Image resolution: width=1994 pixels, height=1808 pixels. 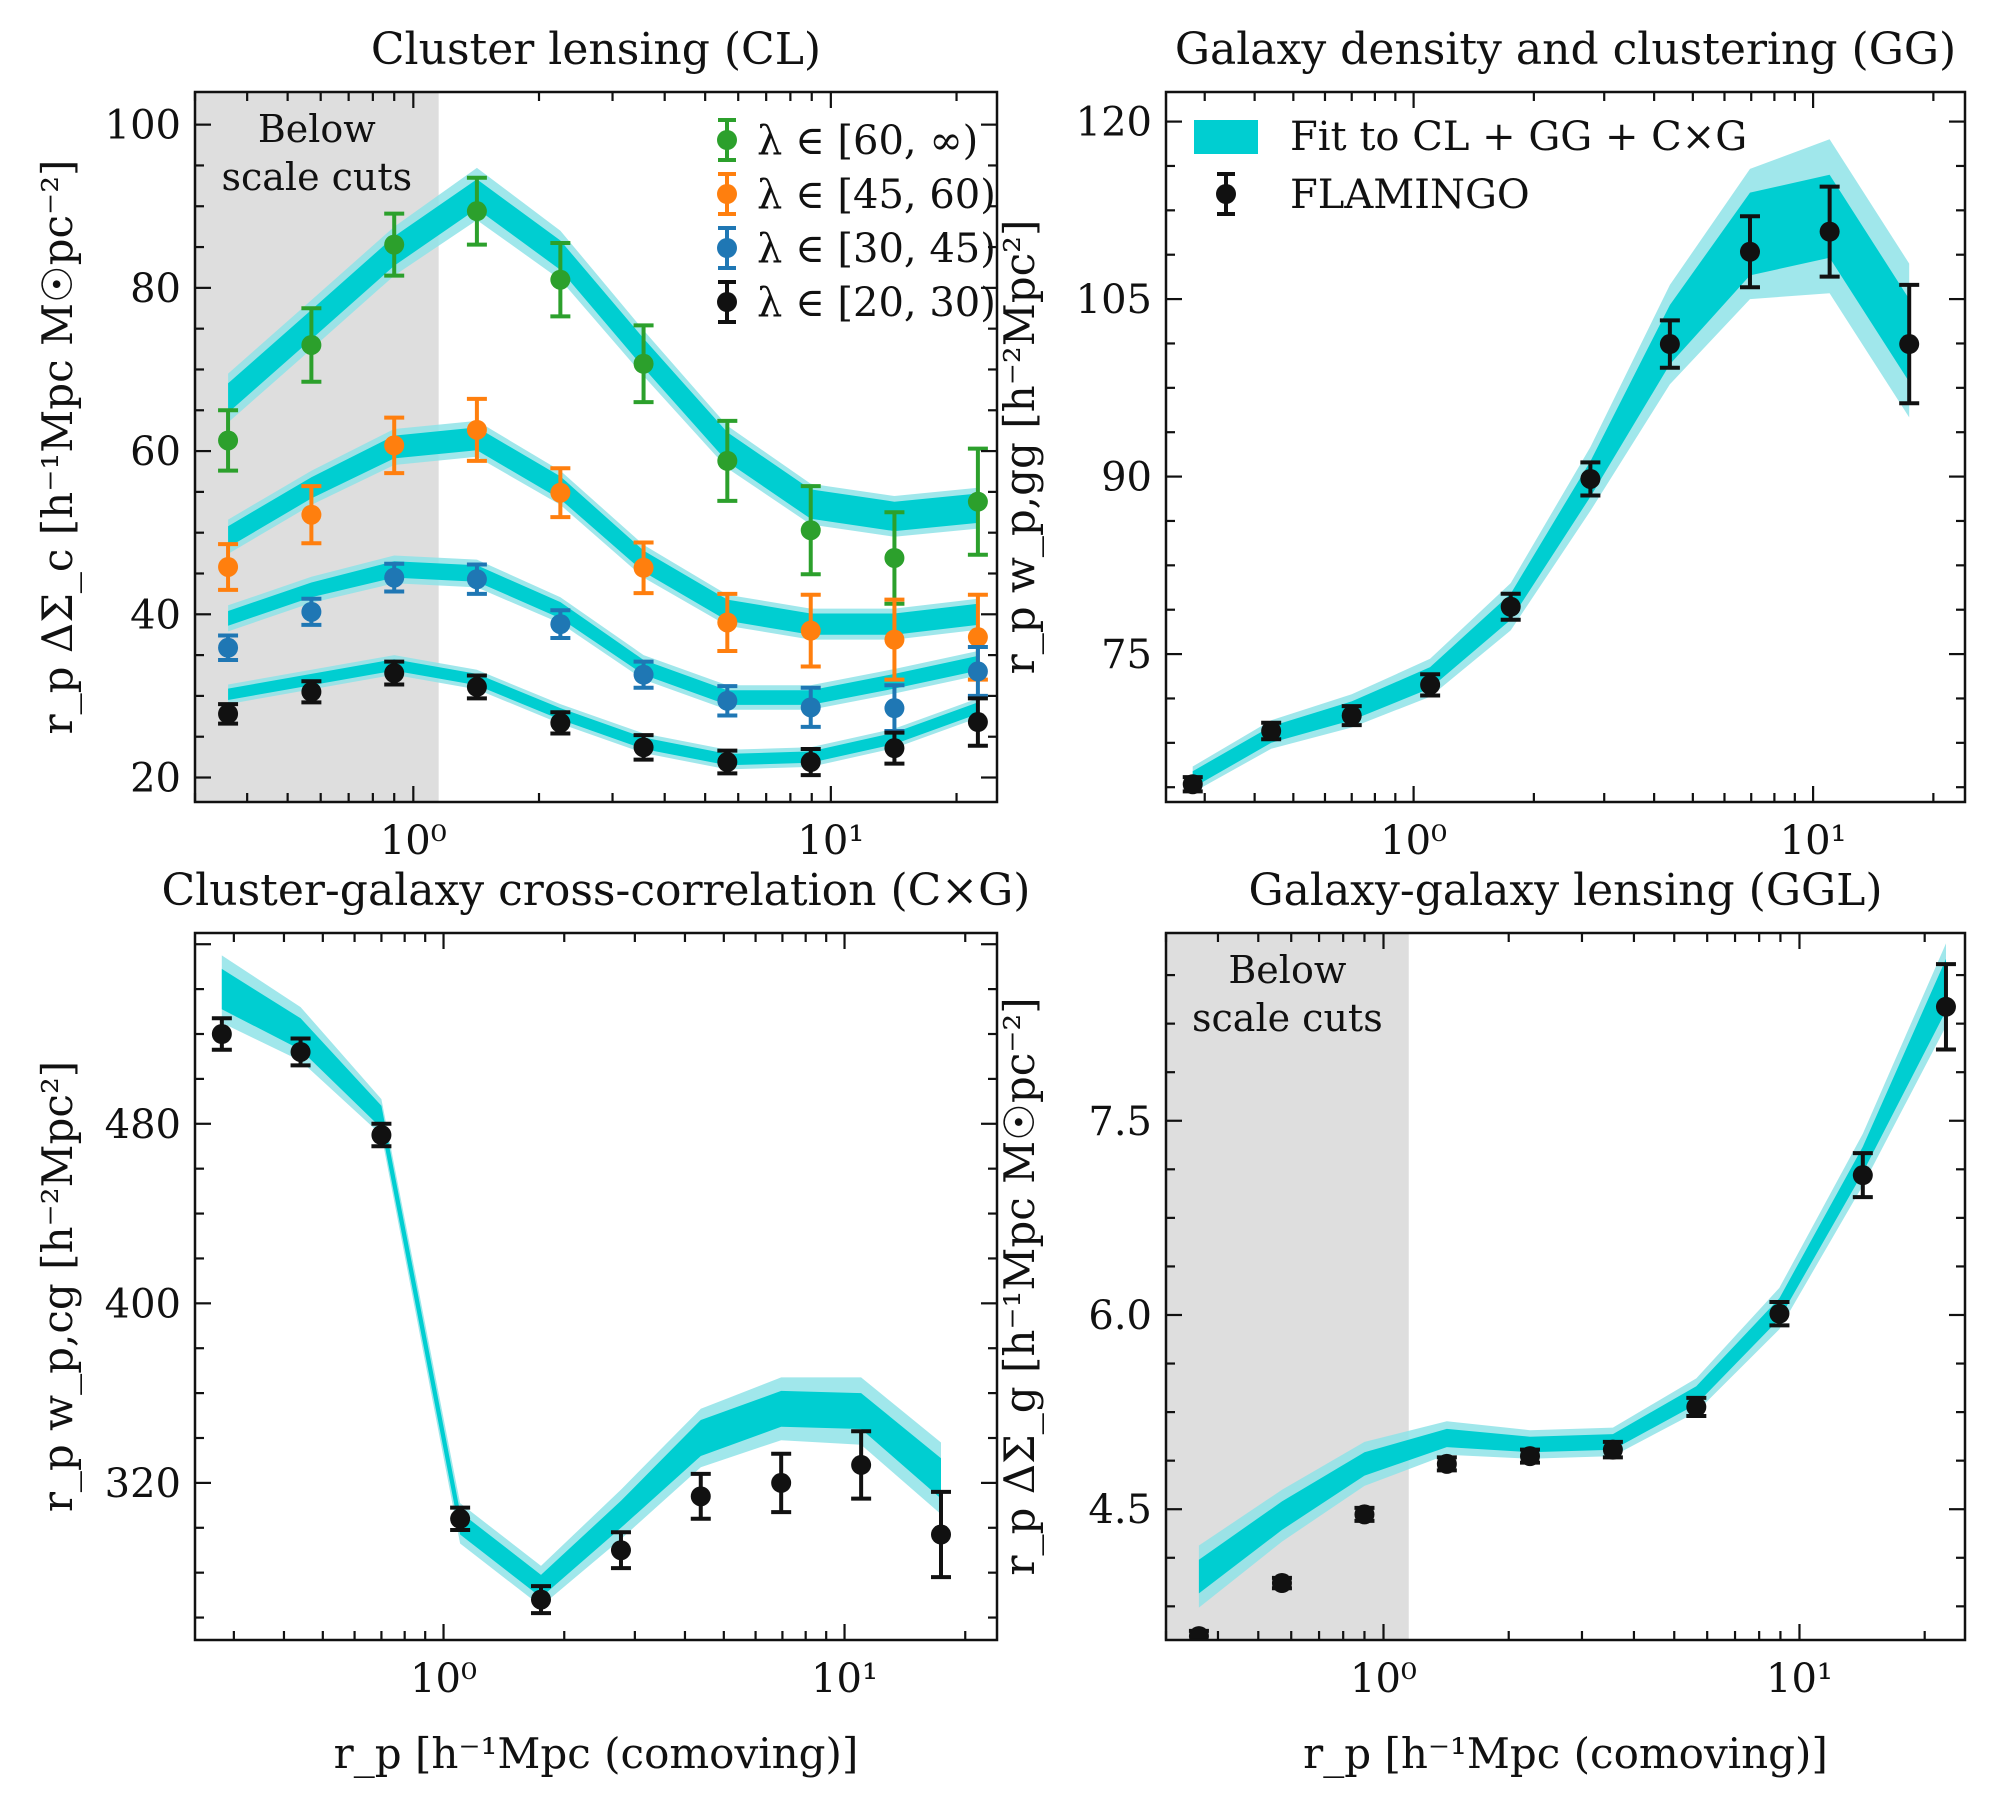 I want to click on y-tick-label: 7.5, so click(x=1120, y=1122).